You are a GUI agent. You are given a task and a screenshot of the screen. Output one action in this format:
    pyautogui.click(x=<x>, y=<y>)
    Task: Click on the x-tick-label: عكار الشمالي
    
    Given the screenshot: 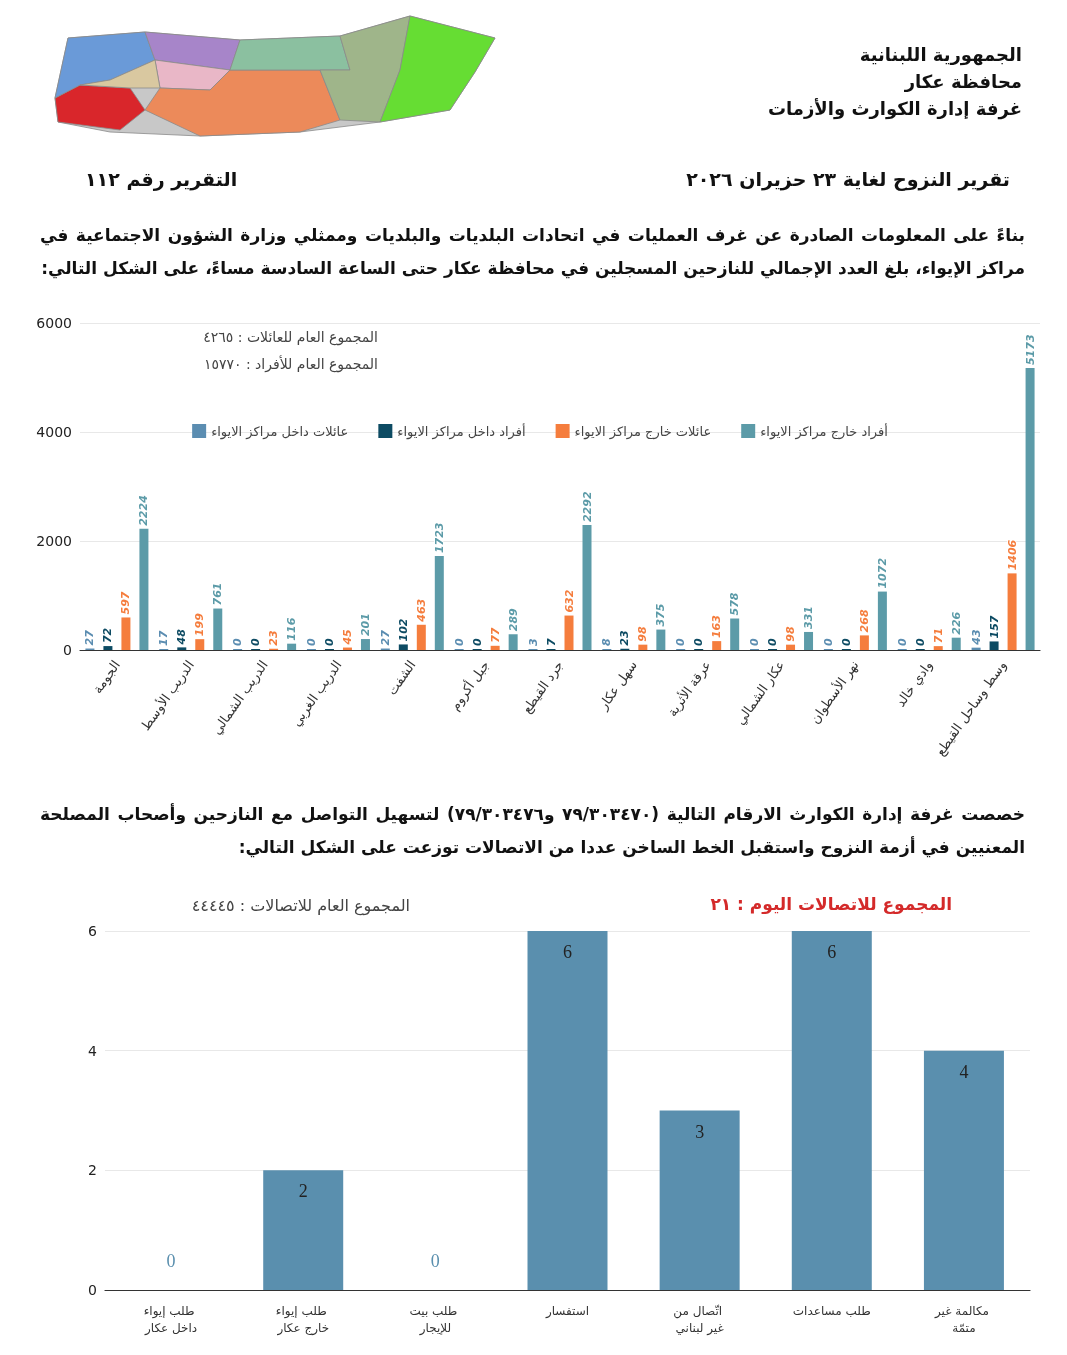 What is the action you would take?
    pyautogui.click(x=760, y=693)
    